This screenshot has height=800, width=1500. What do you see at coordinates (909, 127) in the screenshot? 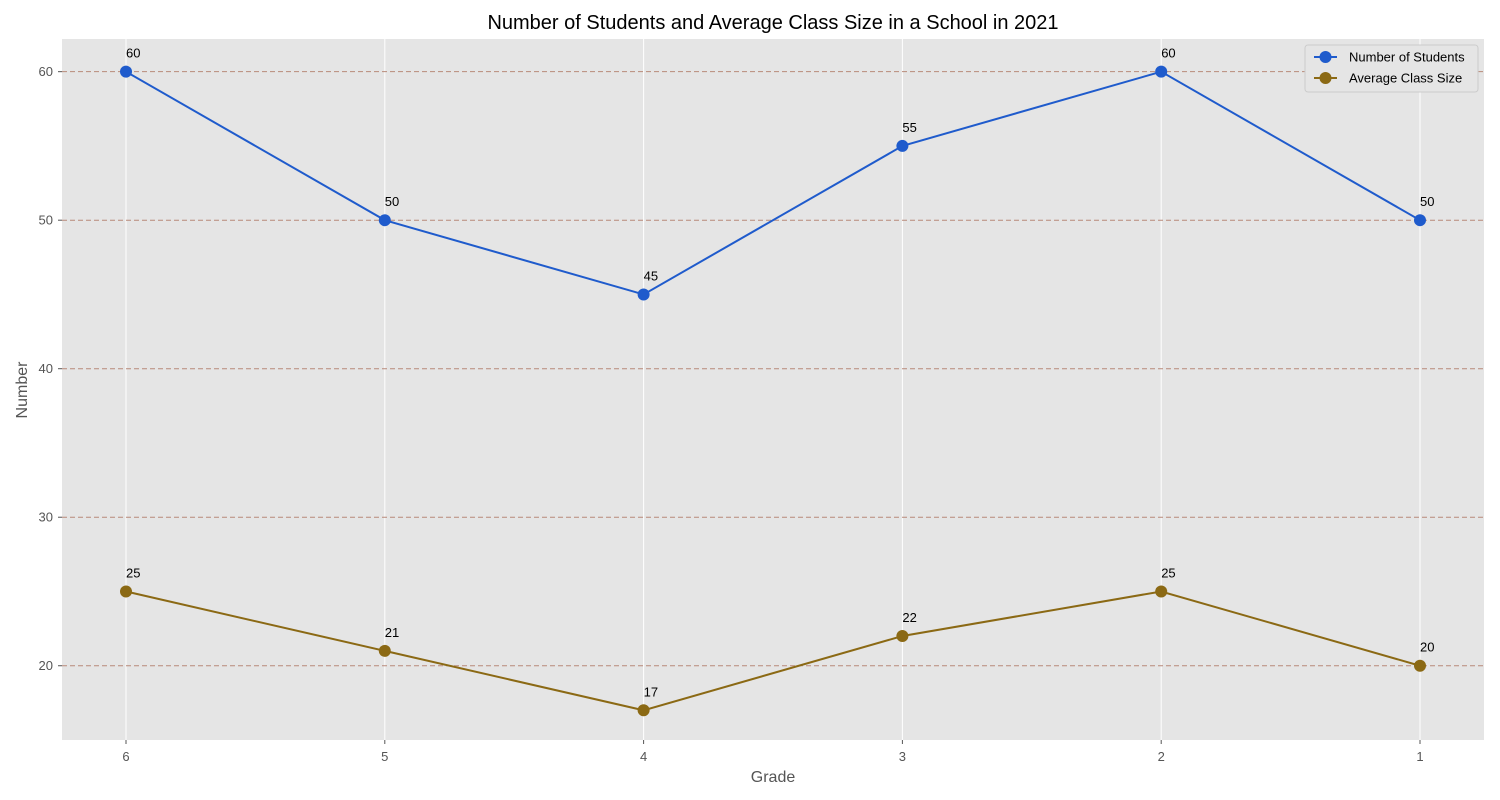
I see `data-label: 55` at bounding box center [909, 127].